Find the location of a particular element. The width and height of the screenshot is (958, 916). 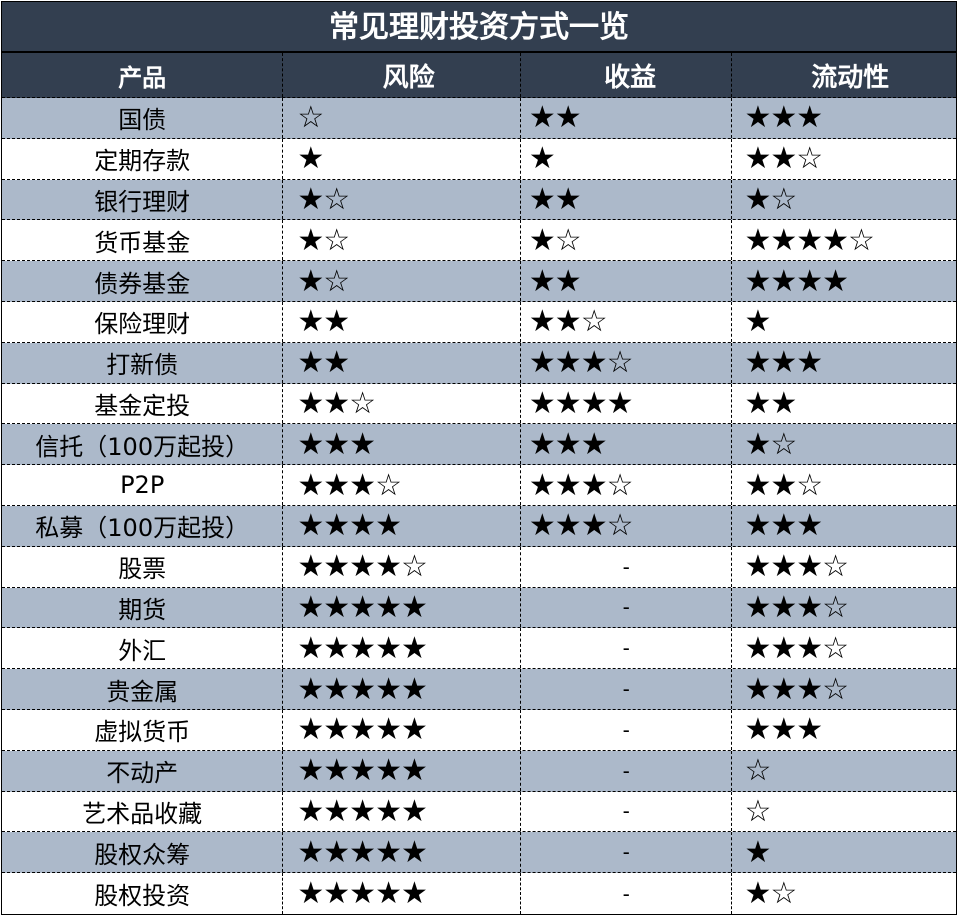

risk-cell: ★★☆ is located at coordinates (402, 403).